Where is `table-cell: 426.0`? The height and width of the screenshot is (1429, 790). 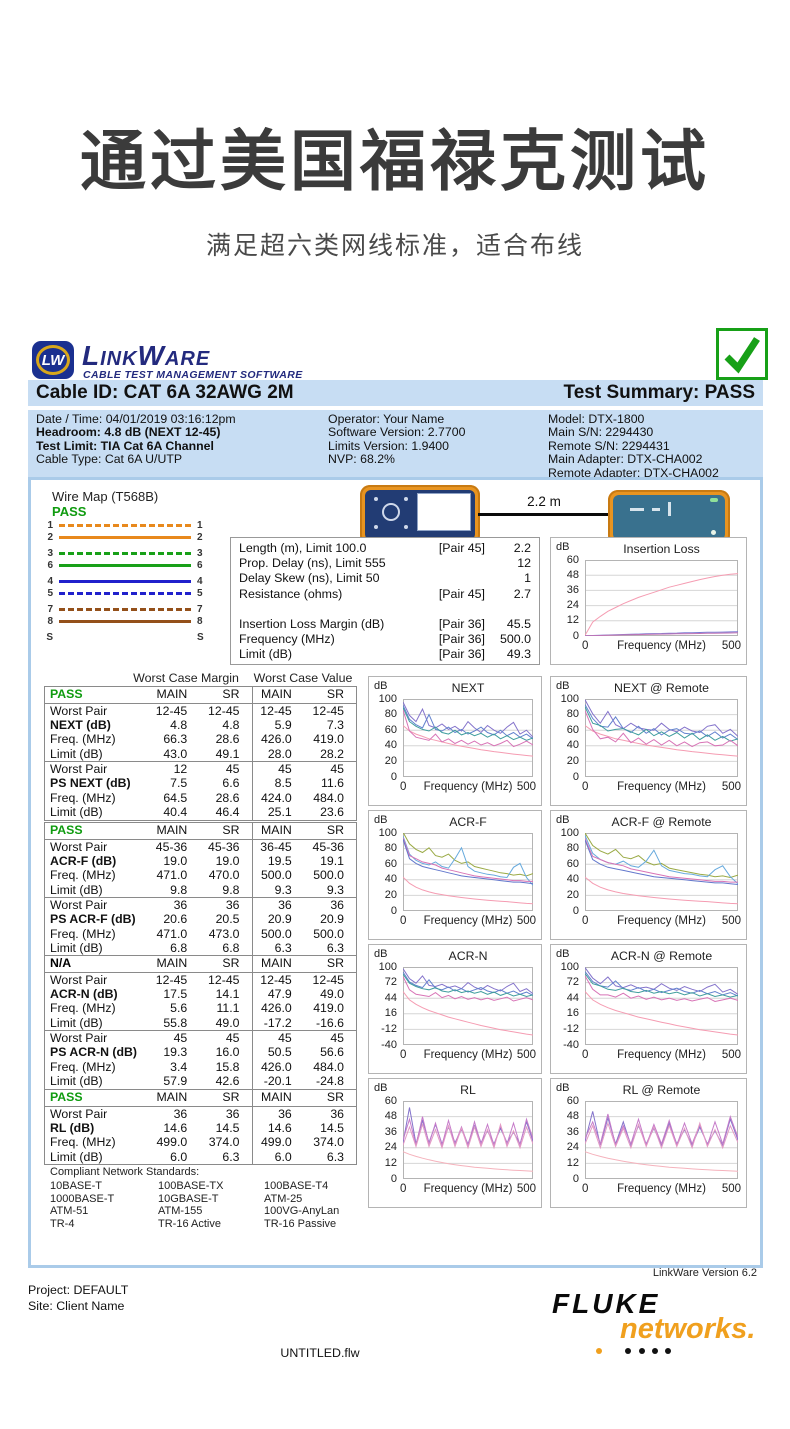 table-cell: 426.0 is located at coordinates (277, 739).